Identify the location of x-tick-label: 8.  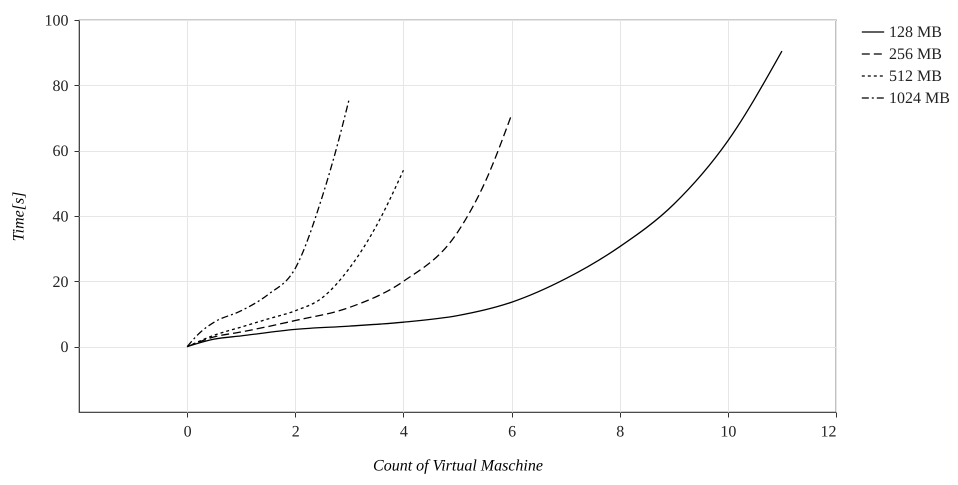
(620, 432).